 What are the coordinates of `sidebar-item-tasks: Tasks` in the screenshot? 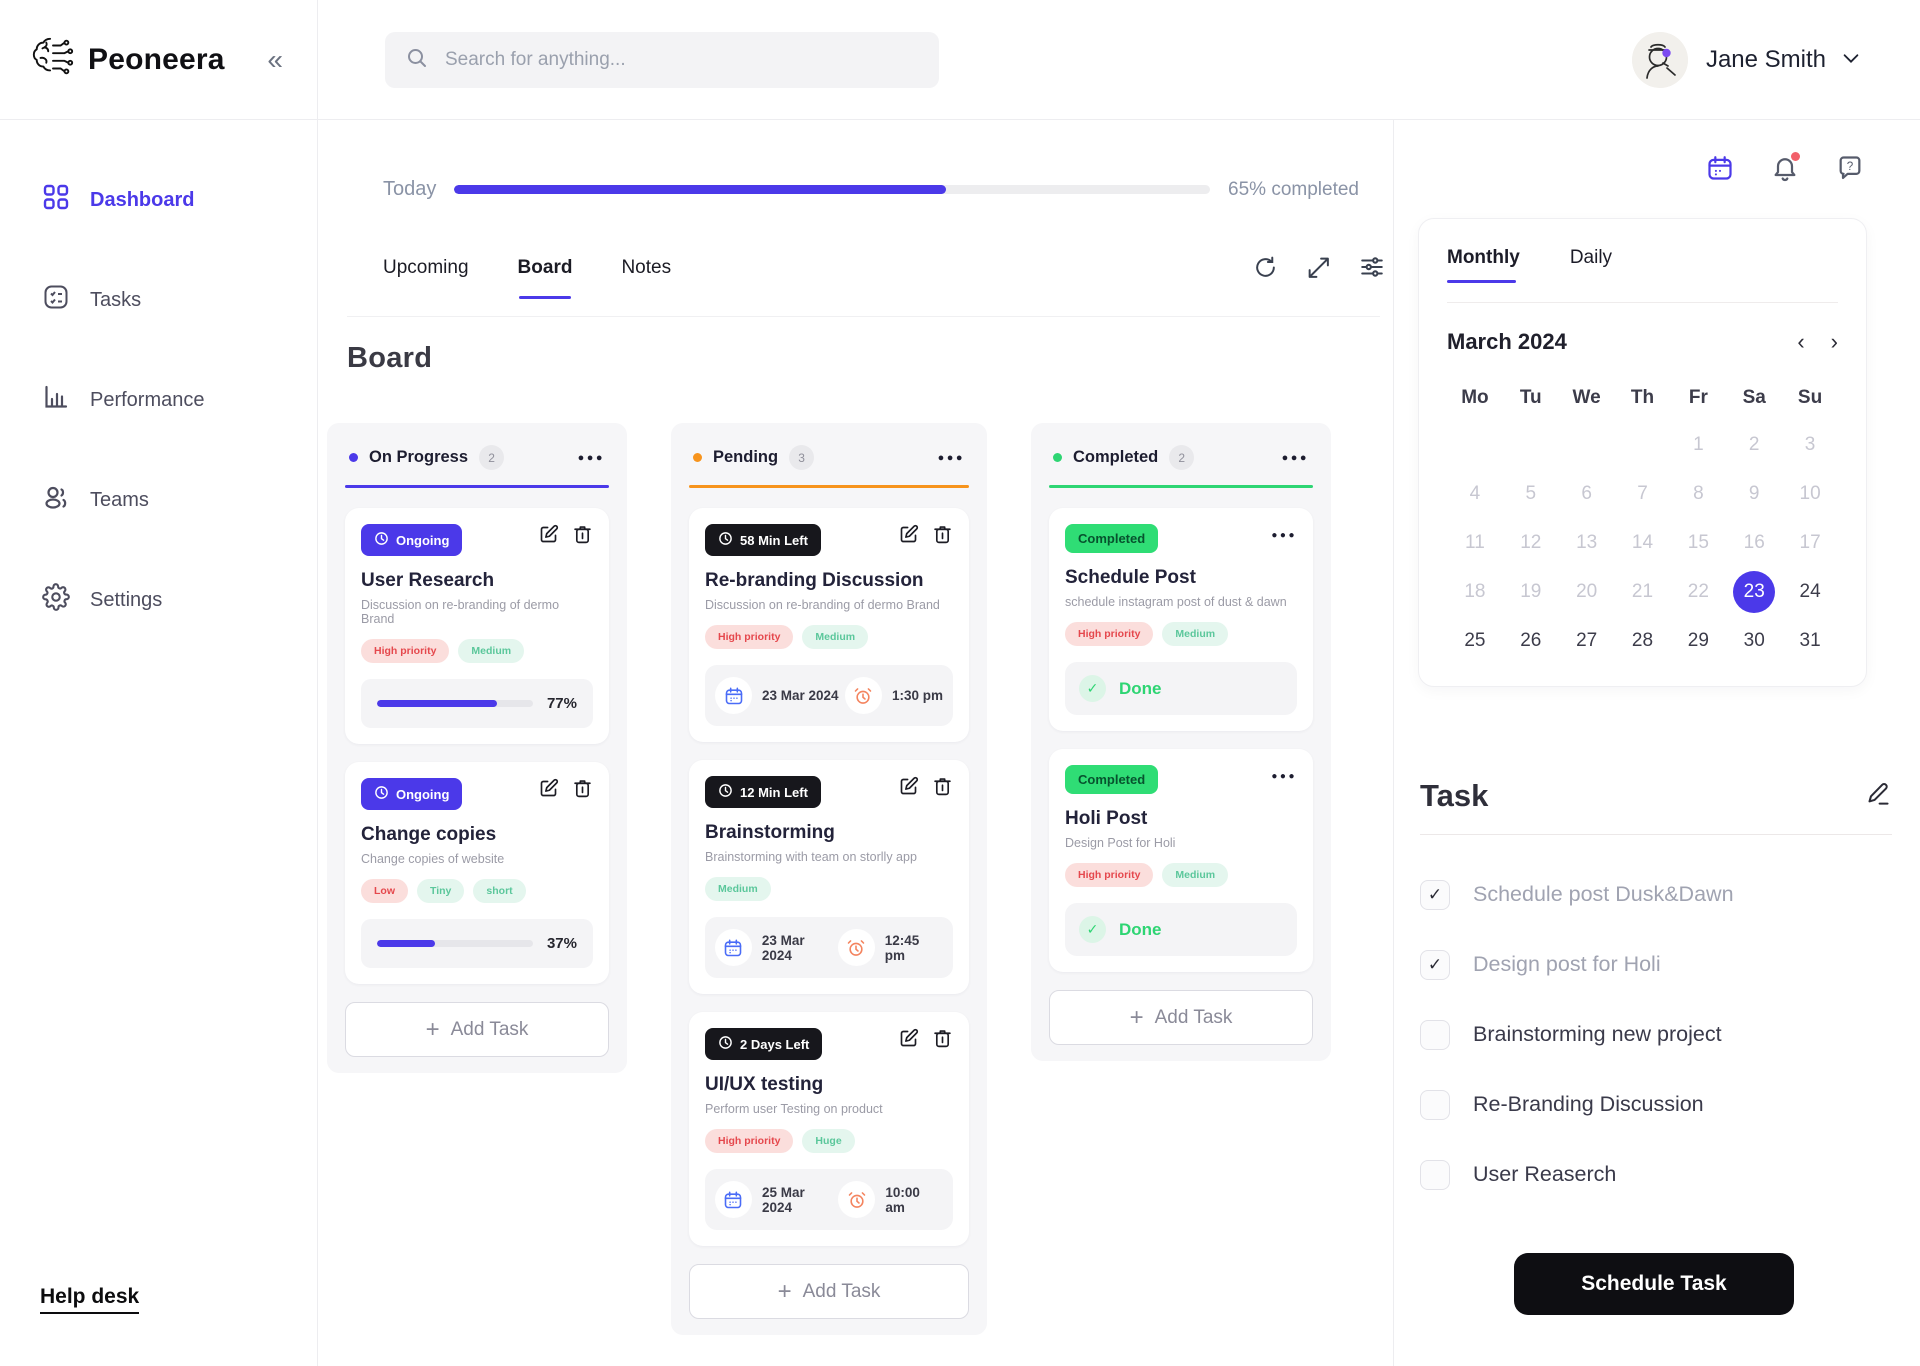 It's located at (158, 300).